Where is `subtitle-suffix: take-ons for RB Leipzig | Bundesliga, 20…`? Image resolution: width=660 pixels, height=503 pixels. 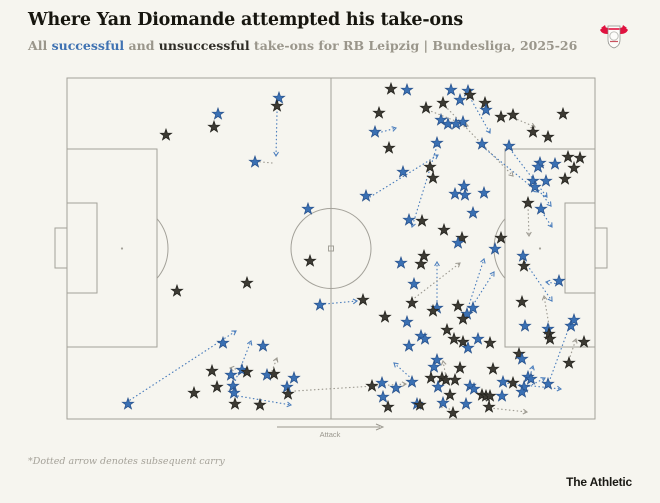
subtitle-suffix: take-ons for RB Leipzig | Bundesliga, 20… is located at coordinates (413, 45).